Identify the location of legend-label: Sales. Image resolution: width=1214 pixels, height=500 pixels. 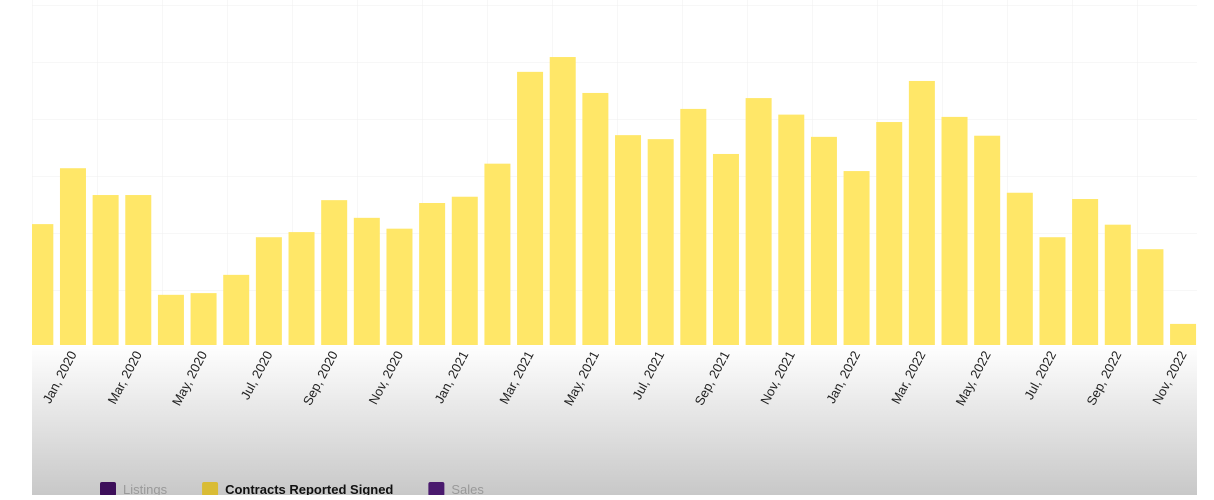
(467, 489).